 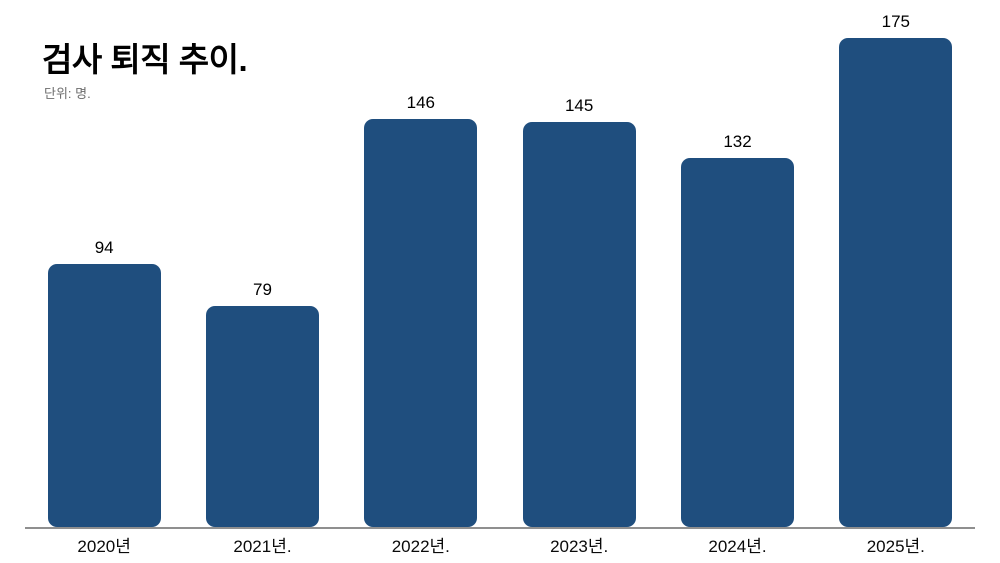 What do you see at coordinates (104, 395) in the screenshot?
I see `bar-2020년` at bounding box center [104, 395].